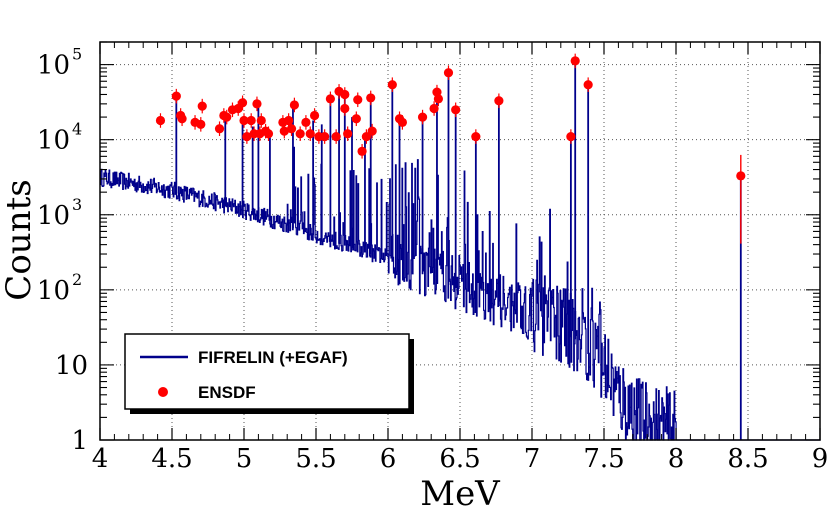  What do you see at coordinates (77, 54) in the screenshot?
I see `y-tick-exponent: 5` at bounding box center [77, 54].